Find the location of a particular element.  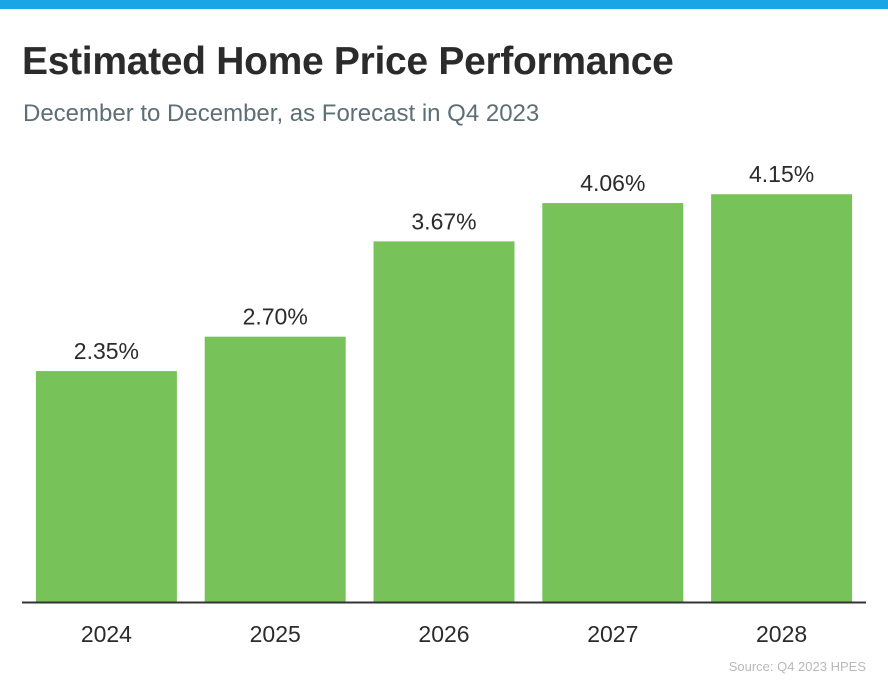

data-label-2028: 4.15% is located at coordinates (781, 174).